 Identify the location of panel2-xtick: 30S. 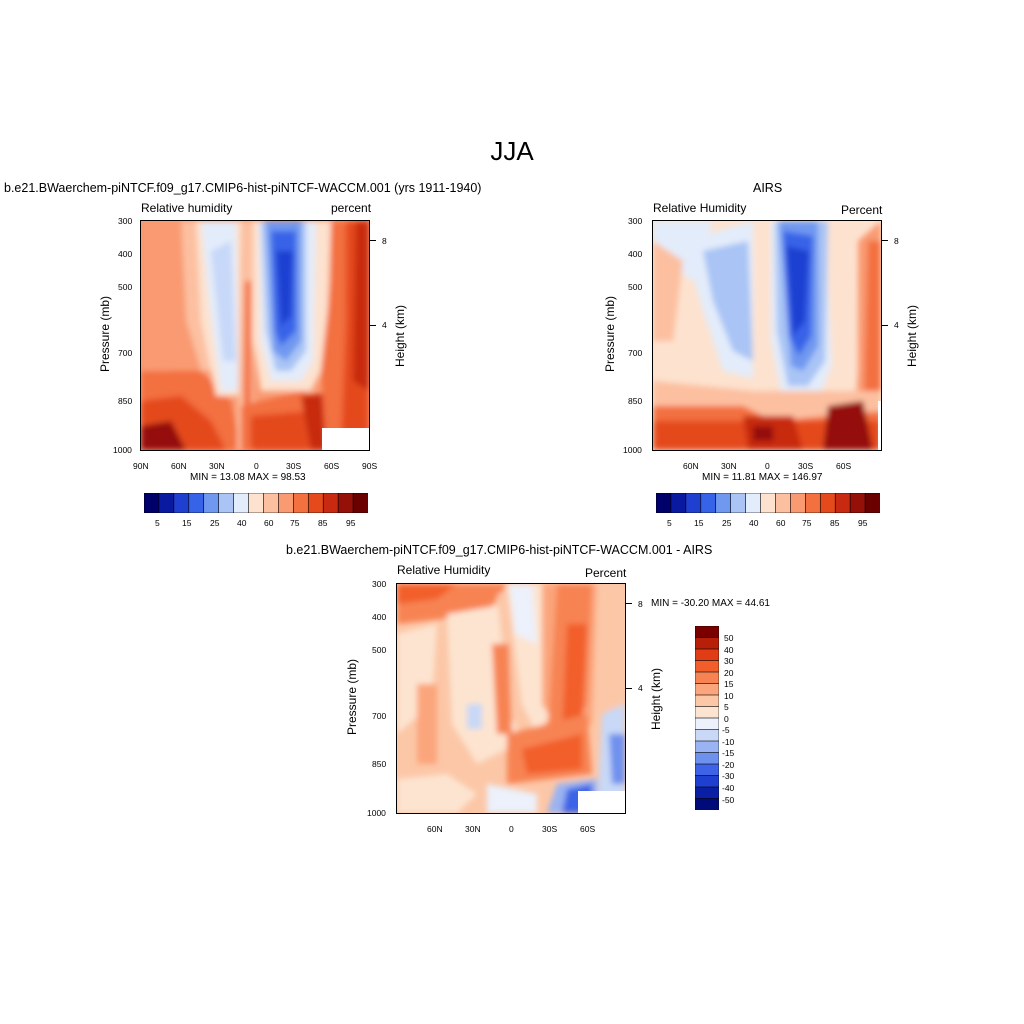
(806, 466).